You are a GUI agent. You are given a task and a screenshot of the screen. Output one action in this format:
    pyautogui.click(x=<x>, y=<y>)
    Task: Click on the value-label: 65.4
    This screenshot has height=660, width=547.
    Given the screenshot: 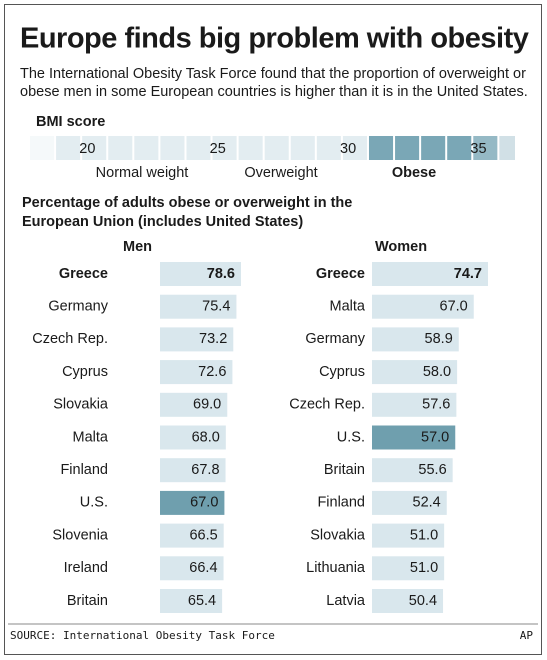 What is the action you would take?
    pyautogui.click(x=202, y=601)
    